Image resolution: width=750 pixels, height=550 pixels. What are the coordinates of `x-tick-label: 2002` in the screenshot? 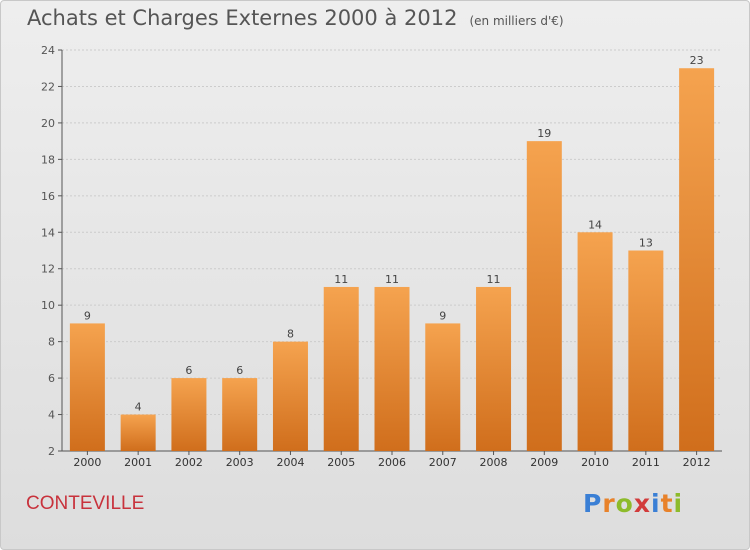 It's located at (189, 462).